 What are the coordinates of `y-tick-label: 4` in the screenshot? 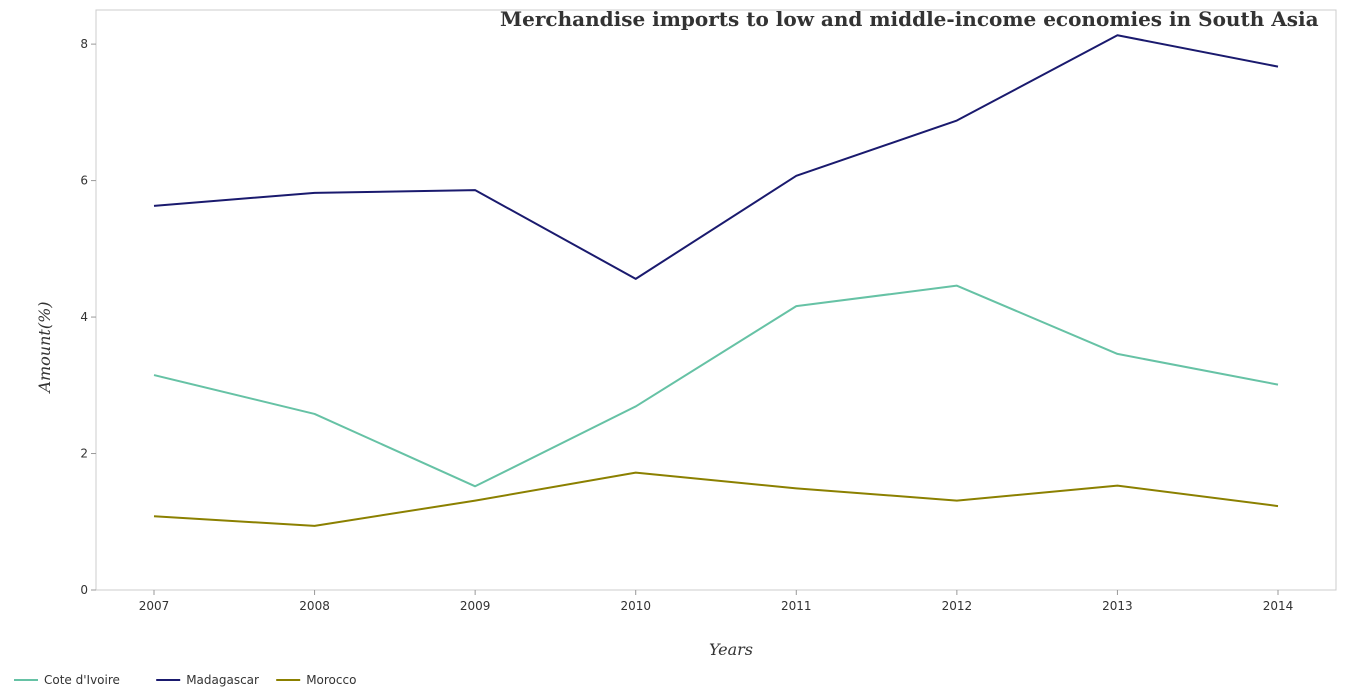 It's located at (84, 317).